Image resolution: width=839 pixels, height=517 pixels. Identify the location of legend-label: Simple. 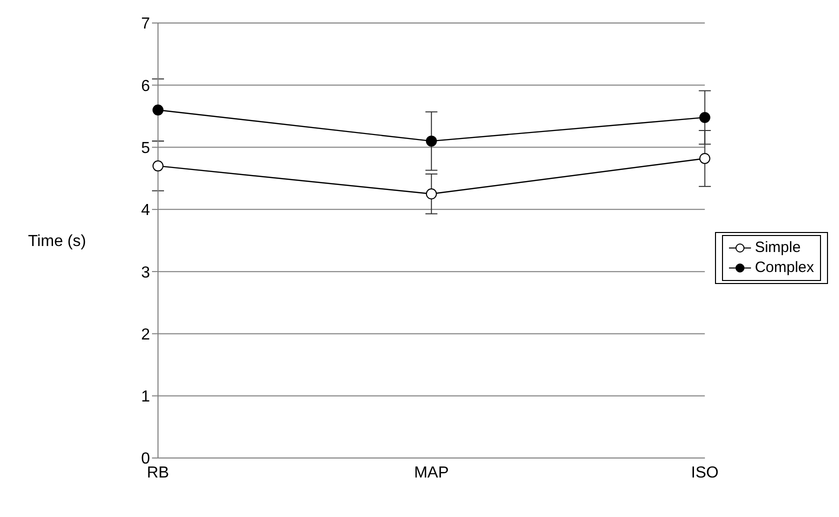
(777, 248).